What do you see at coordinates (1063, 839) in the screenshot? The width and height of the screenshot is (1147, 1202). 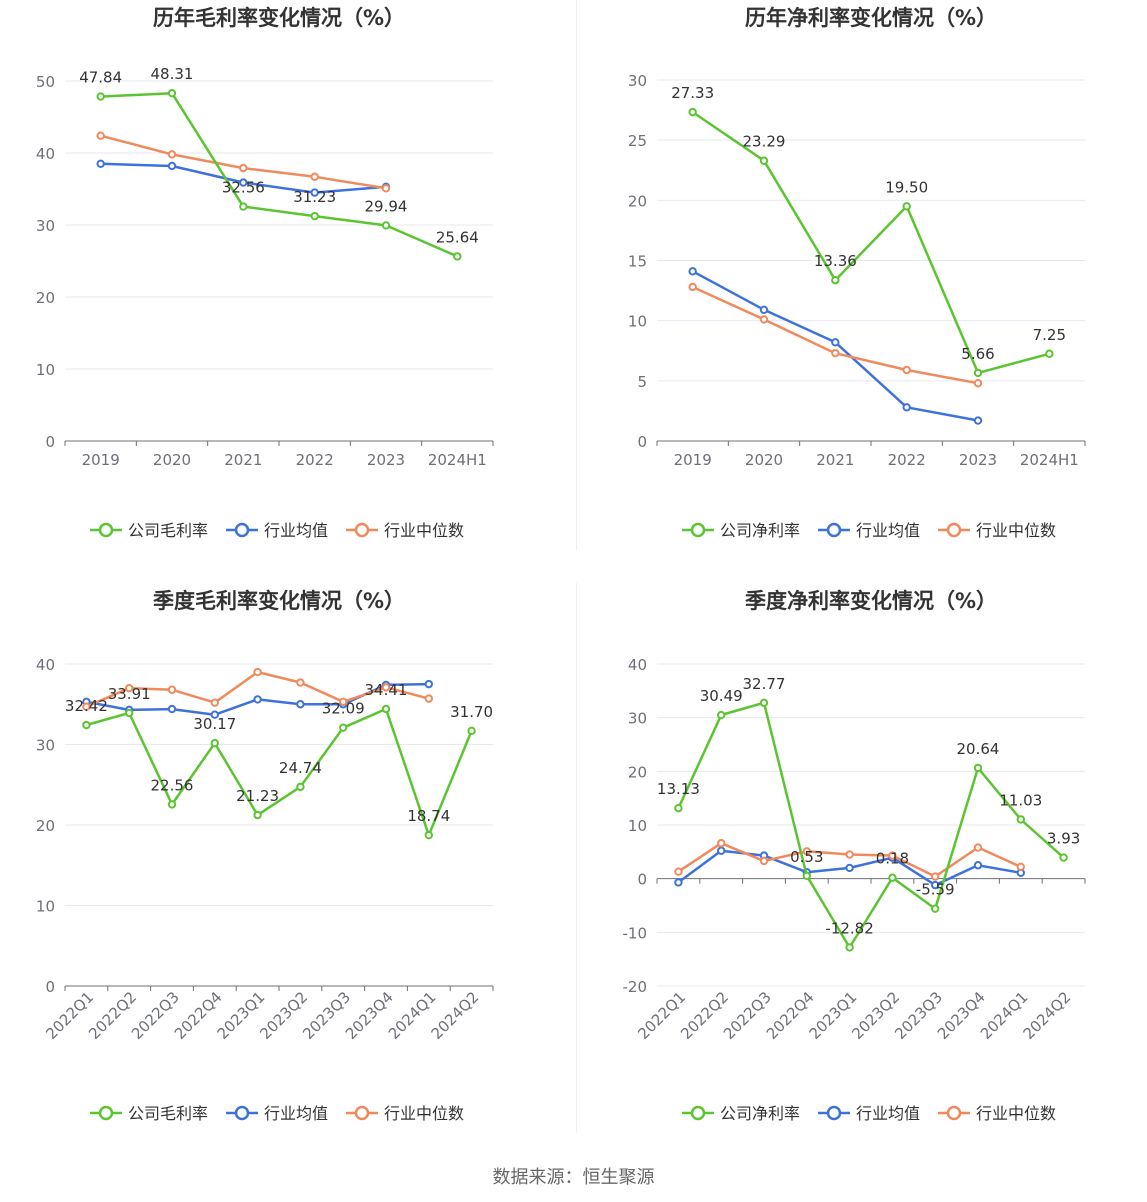 I see `data-label: 3.93` at bounding box center [1063, 839].